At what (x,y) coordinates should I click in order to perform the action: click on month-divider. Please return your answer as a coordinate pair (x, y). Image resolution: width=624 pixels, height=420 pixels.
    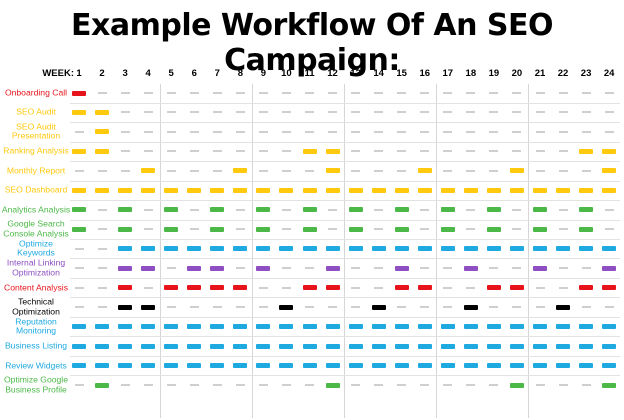
    Looking at the image, I should click on (252, 251).